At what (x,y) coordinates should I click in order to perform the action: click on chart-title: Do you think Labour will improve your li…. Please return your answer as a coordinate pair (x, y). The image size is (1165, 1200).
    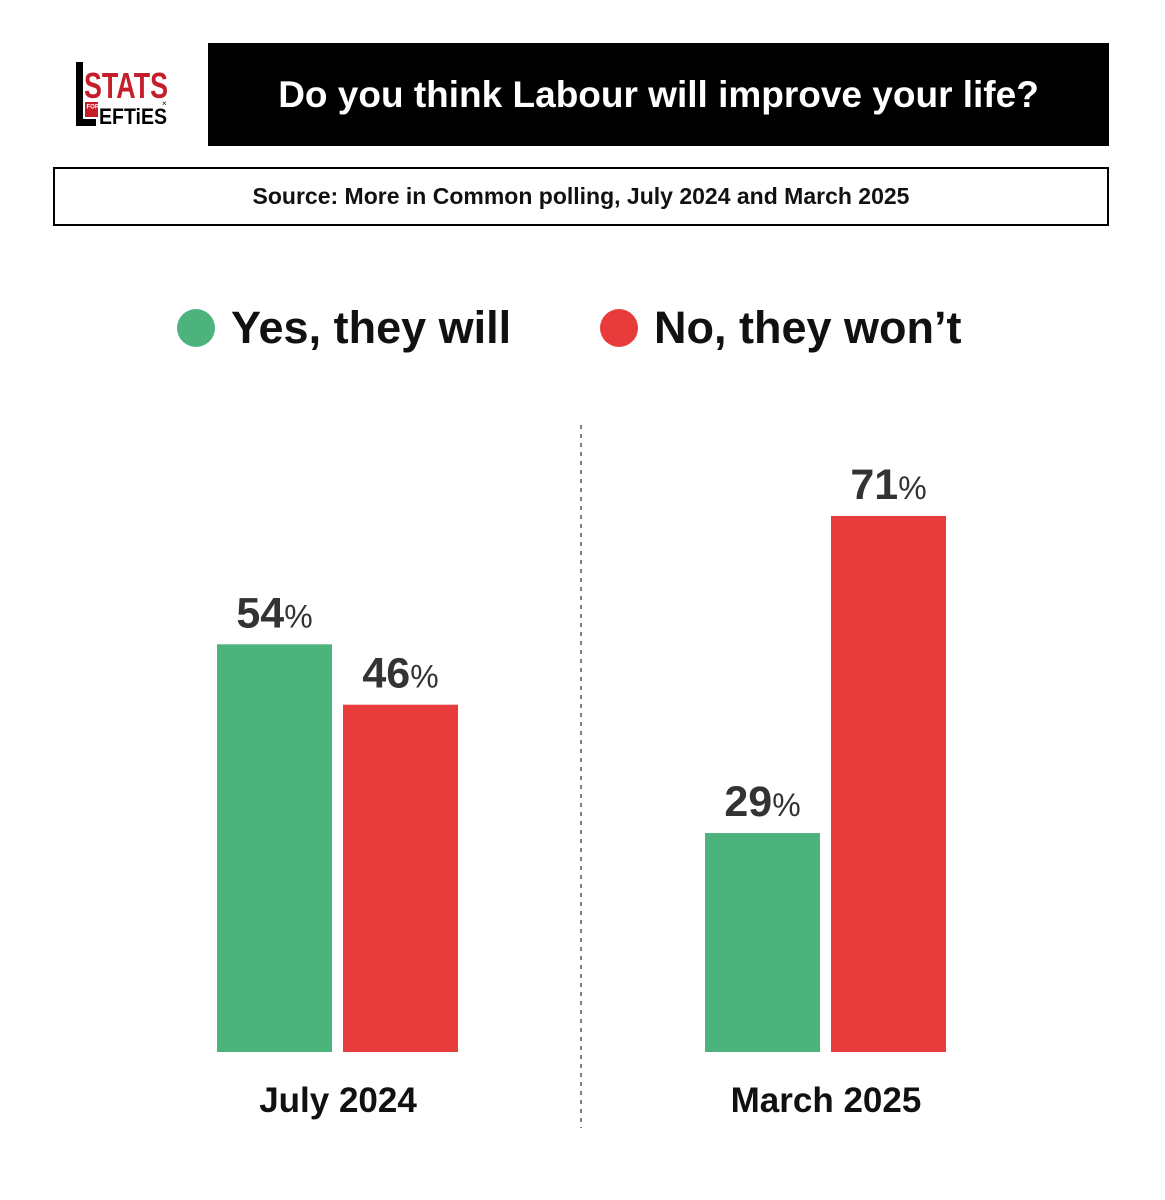
    Looking at the image, I should click on (658, 94).